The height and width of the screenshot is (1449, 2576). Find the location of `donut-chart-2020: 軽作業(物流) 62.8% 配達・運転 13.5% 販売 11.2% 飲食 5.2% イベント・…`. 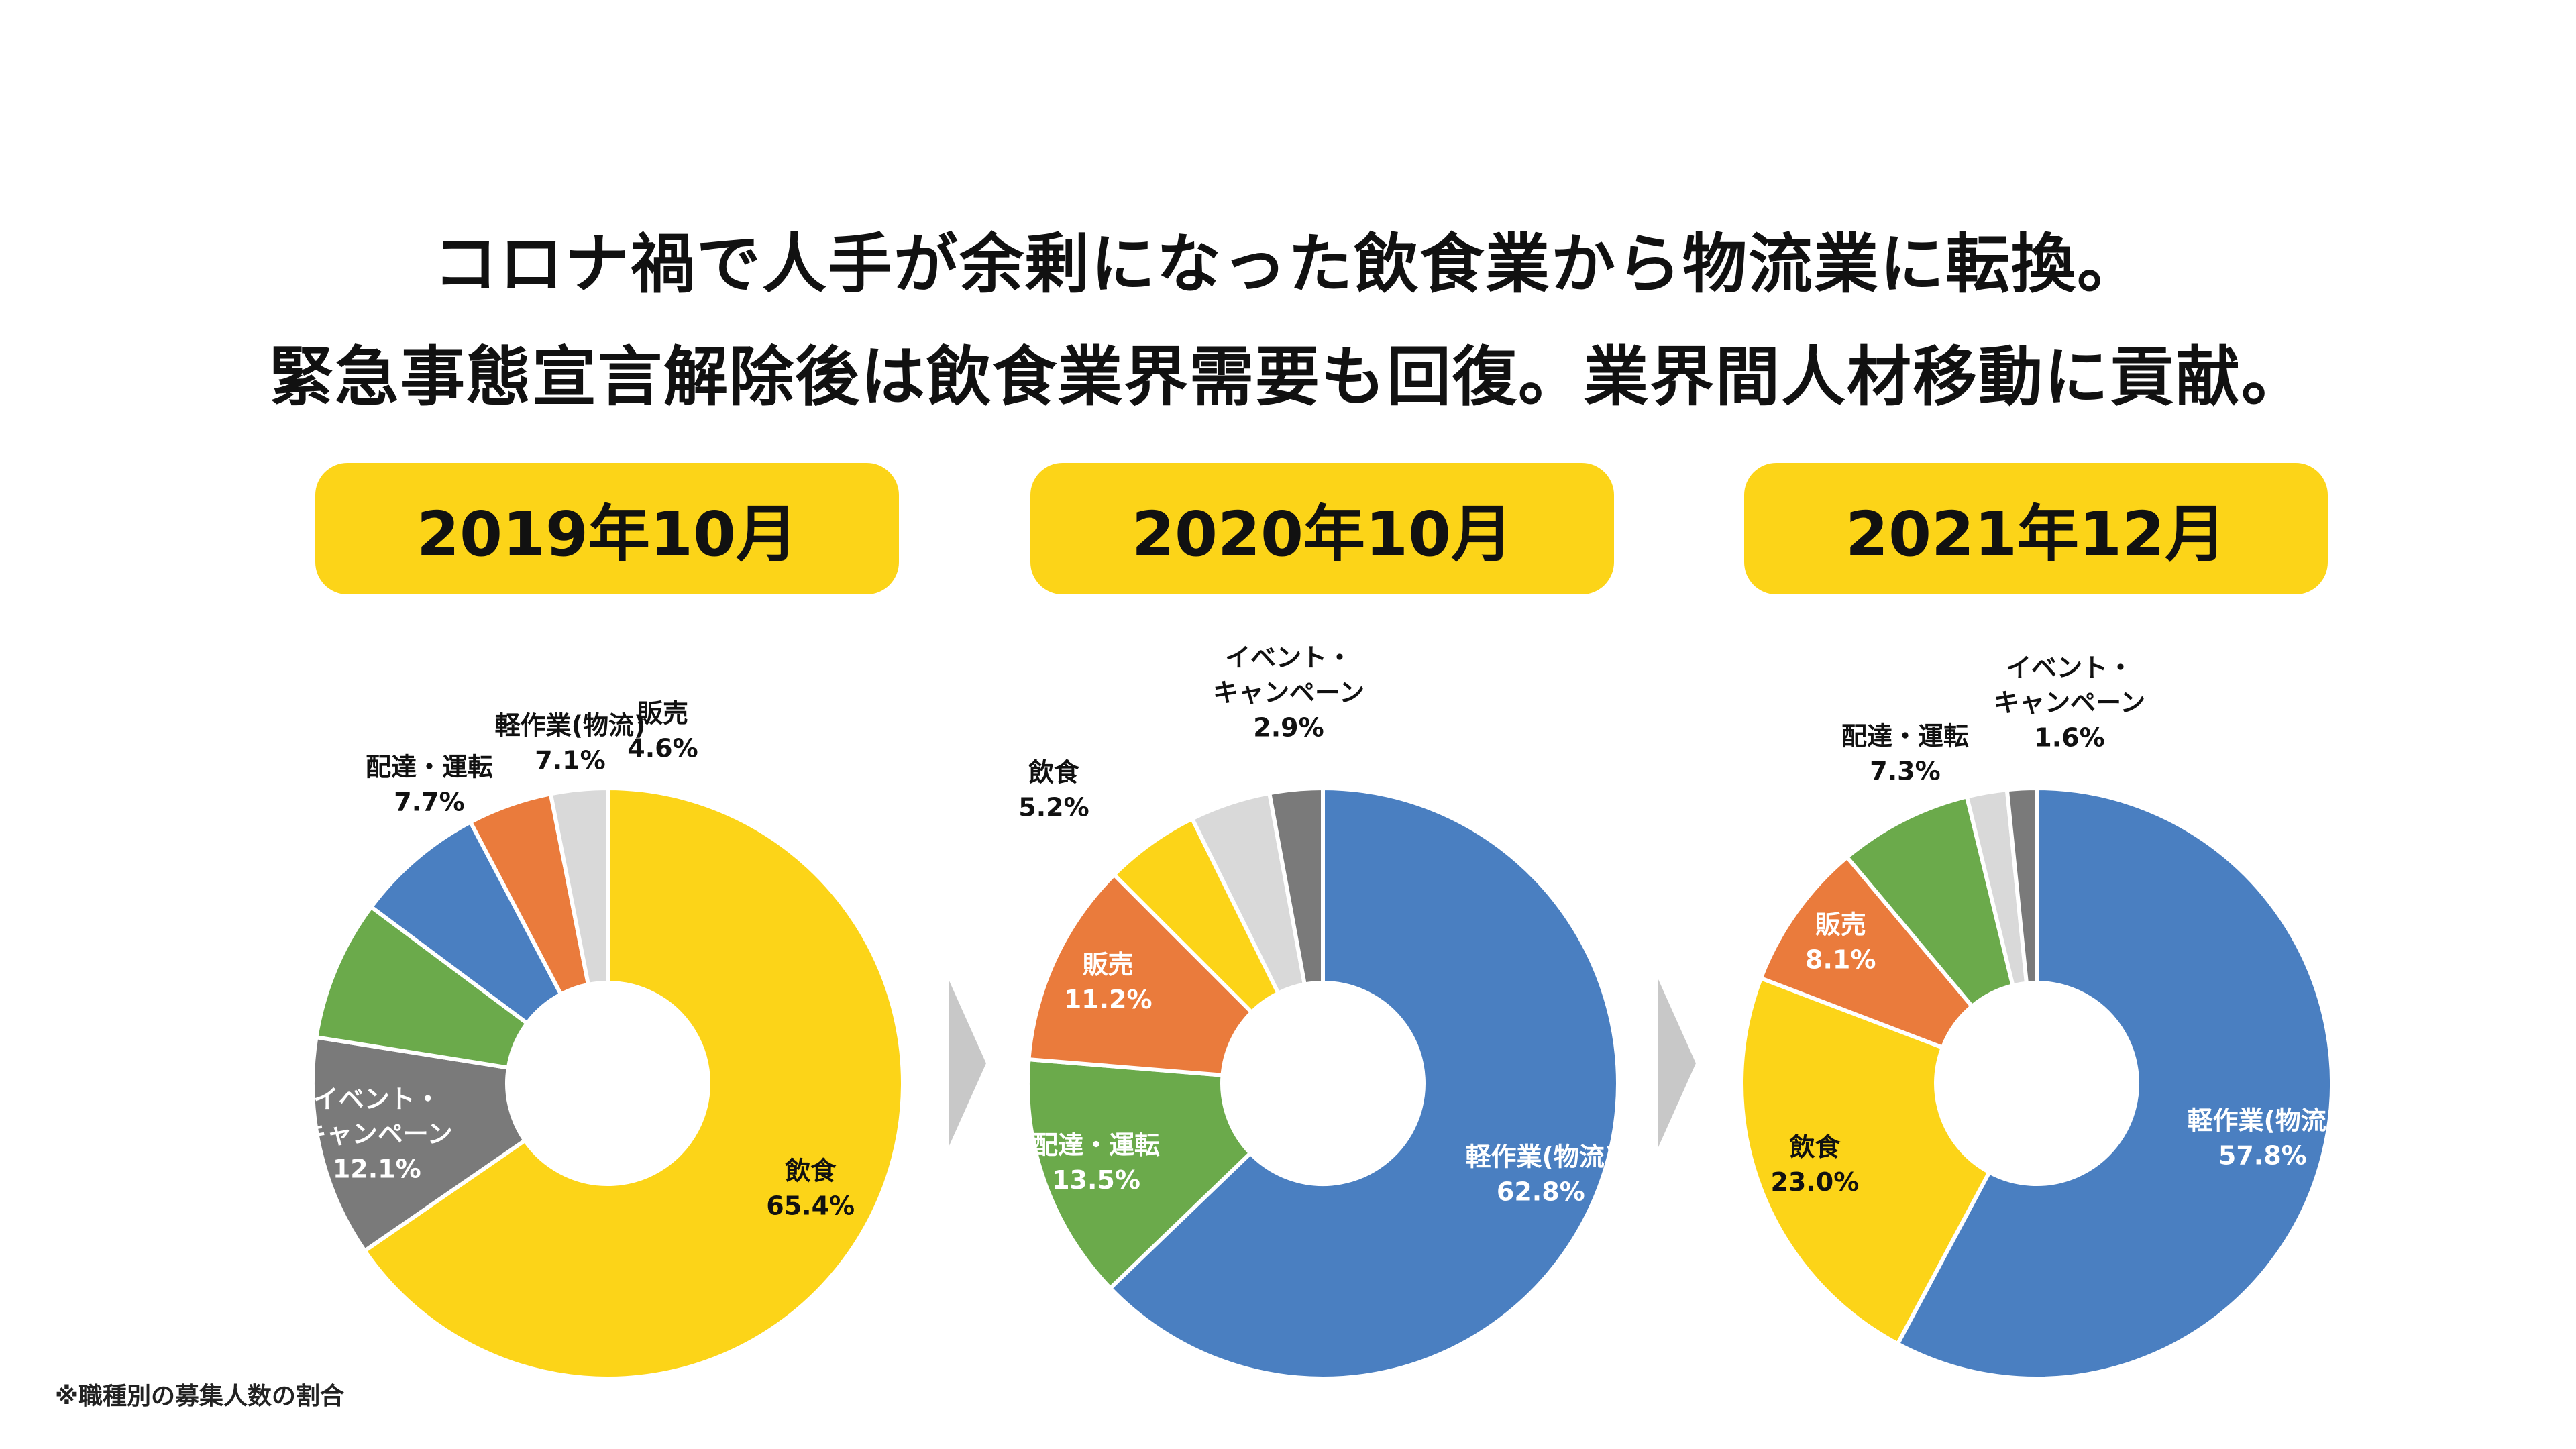

donut-chart-2020: 軽作業(物流) 62.8% 配達・運転 13.5% 販売 11.2% 飲食 5.2% イベント・… is located at coordinates (1319, 1012).